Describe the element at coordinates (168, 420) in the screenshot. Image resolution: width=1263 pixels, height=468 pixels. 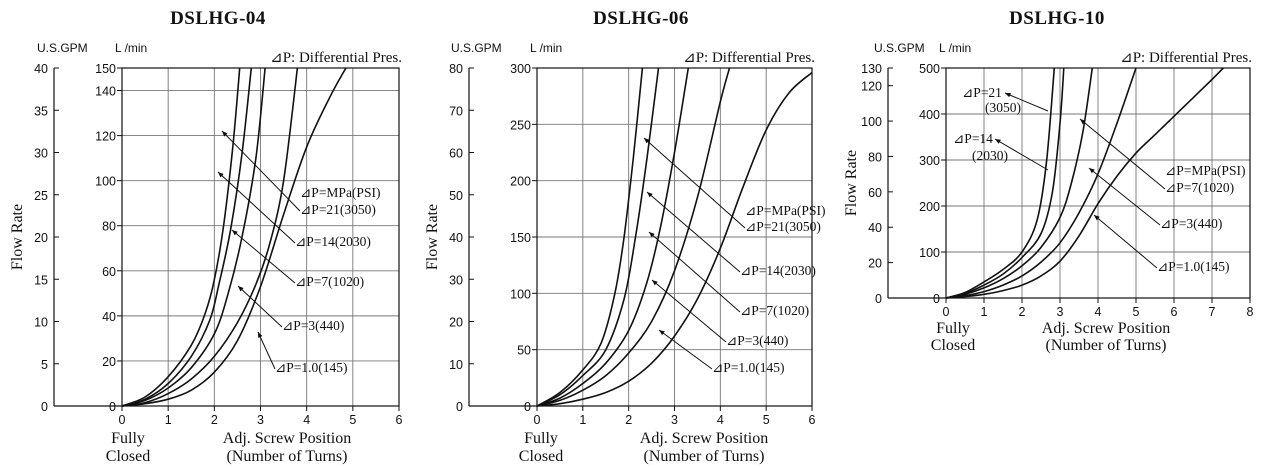
I see `x-tick-label: 1` at that location.